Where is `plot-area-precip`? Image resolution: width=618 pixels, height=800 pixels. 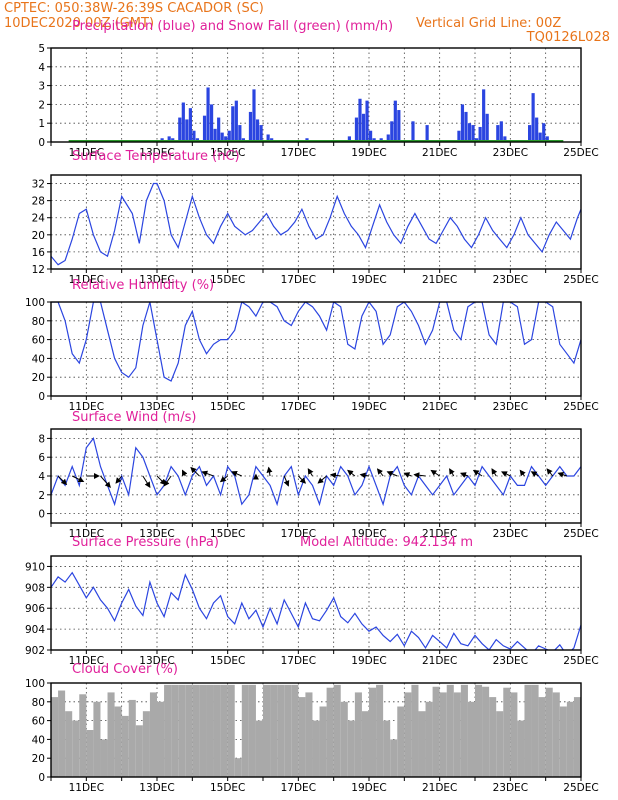
plot-area-precip is located at coordinates (316, 114).